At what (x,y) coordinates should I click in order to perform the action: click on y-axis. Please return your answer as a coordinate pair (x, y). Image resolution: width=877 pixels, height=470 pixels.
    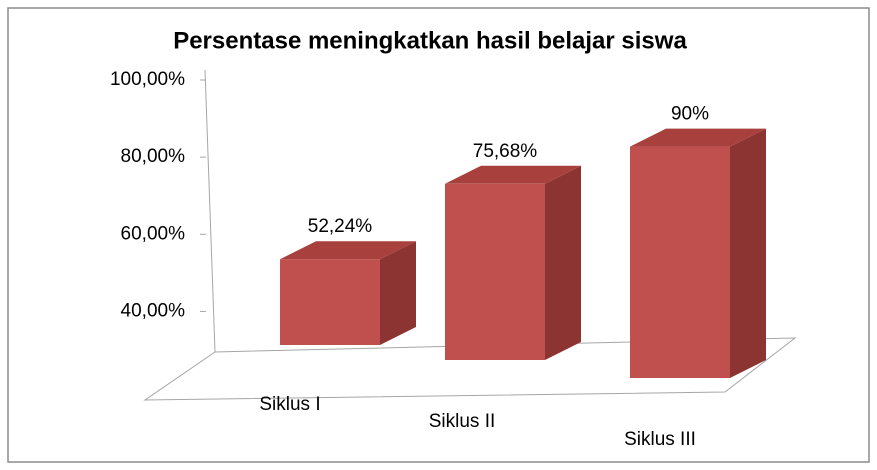
    Looking at the image, I should click on (210, 211).